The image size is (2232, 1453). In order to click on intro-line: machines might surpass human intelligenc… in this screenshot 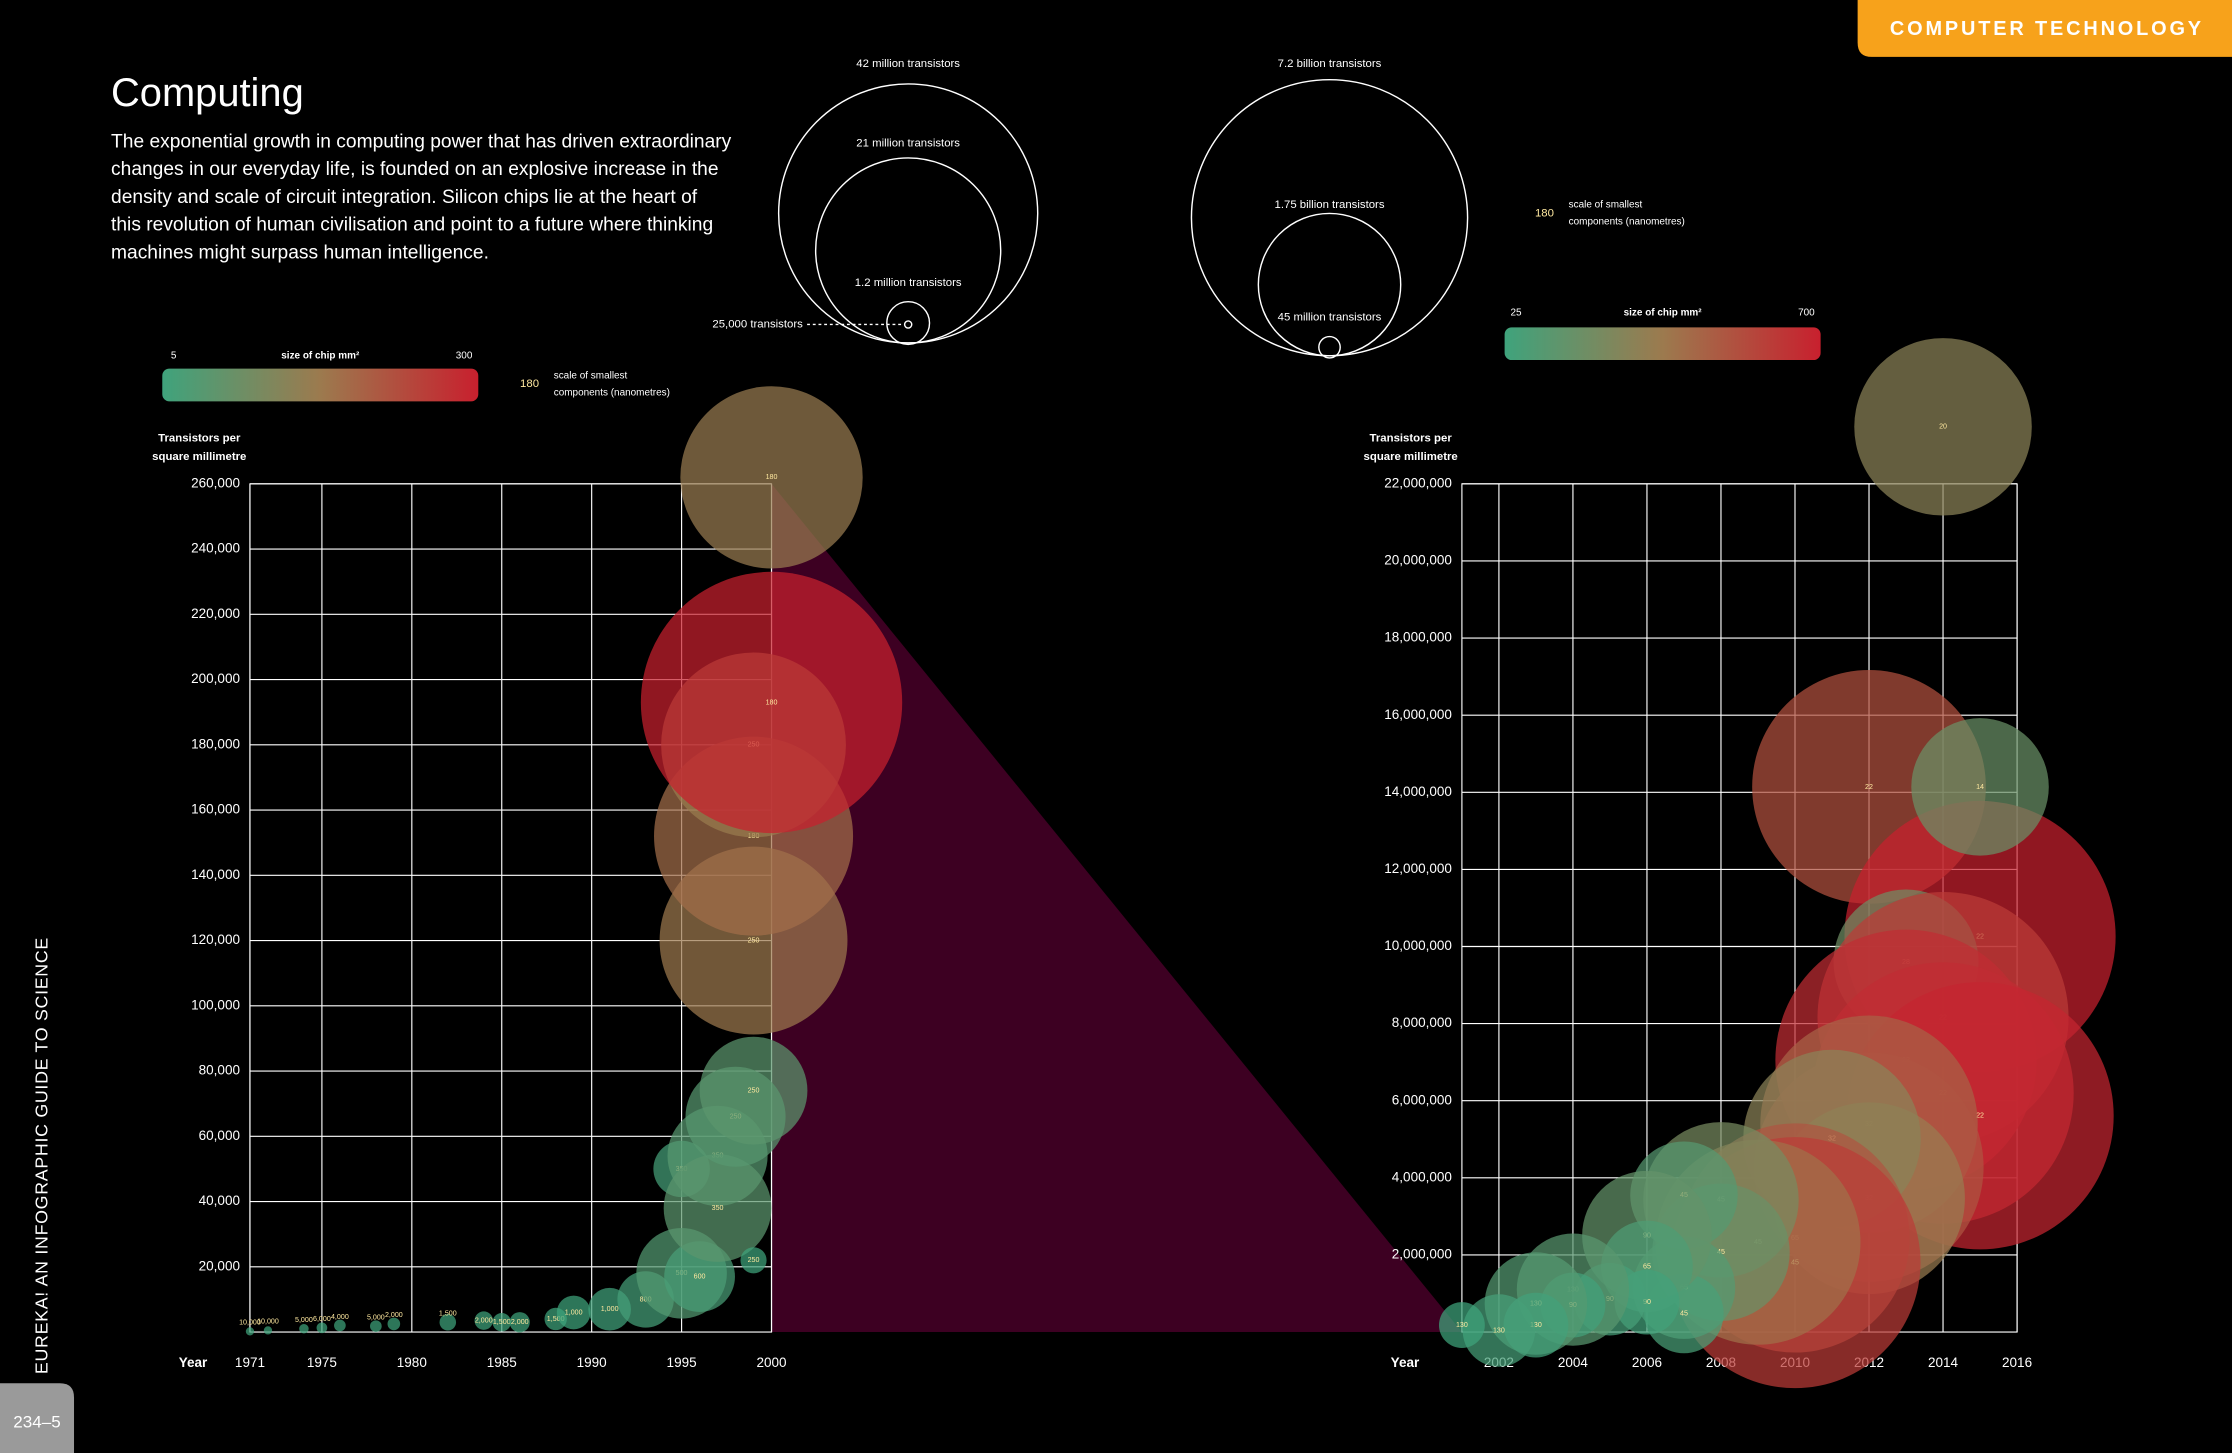, I will do `click(300, 252)`.